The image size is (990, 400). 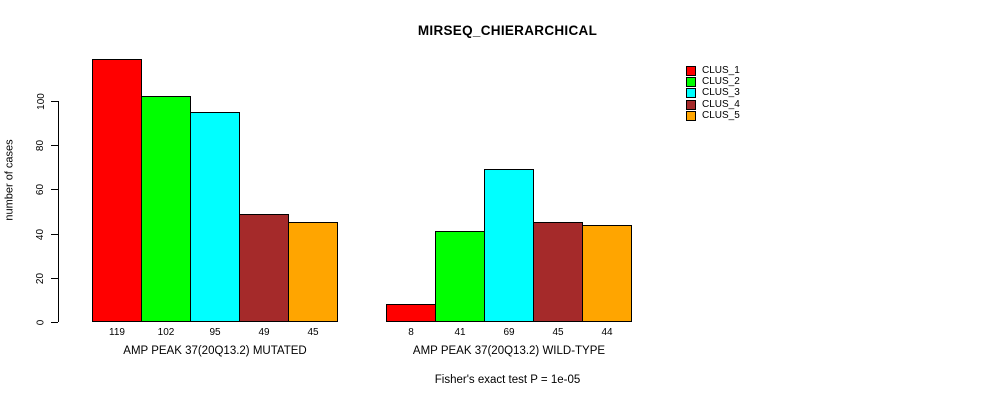 I want to click on y-tick-label: 0, so click(x=41, y=322).